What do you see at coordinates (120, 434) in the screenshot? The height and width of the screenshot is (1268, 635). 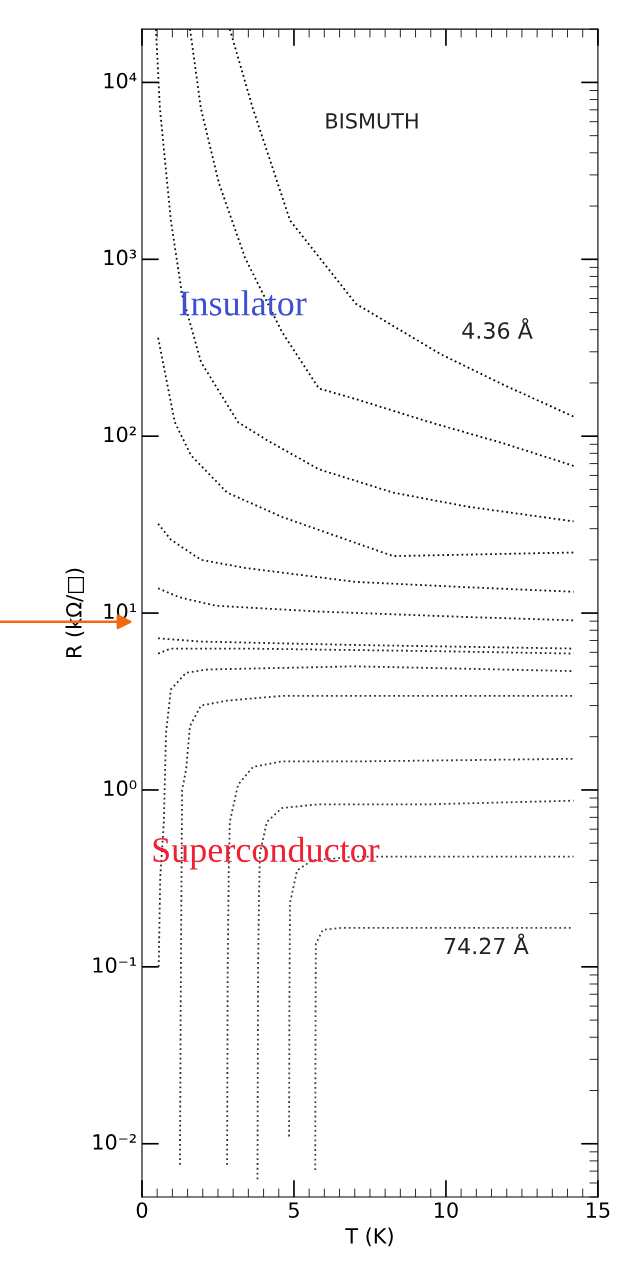 I see `y-tick-label: 10²` at bounding box center [120, 434].